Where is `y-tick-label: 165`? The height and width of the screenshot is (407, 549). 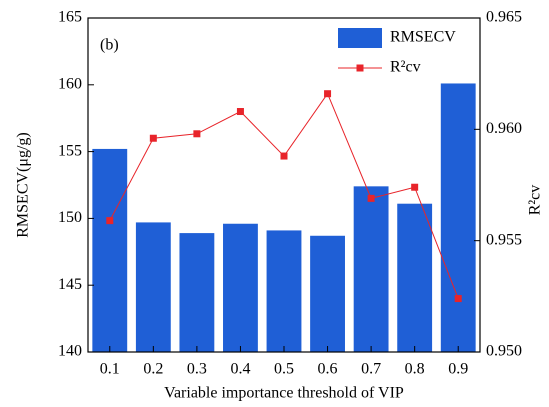 y-tick-label: 165 is located at coordinates (70, 17).